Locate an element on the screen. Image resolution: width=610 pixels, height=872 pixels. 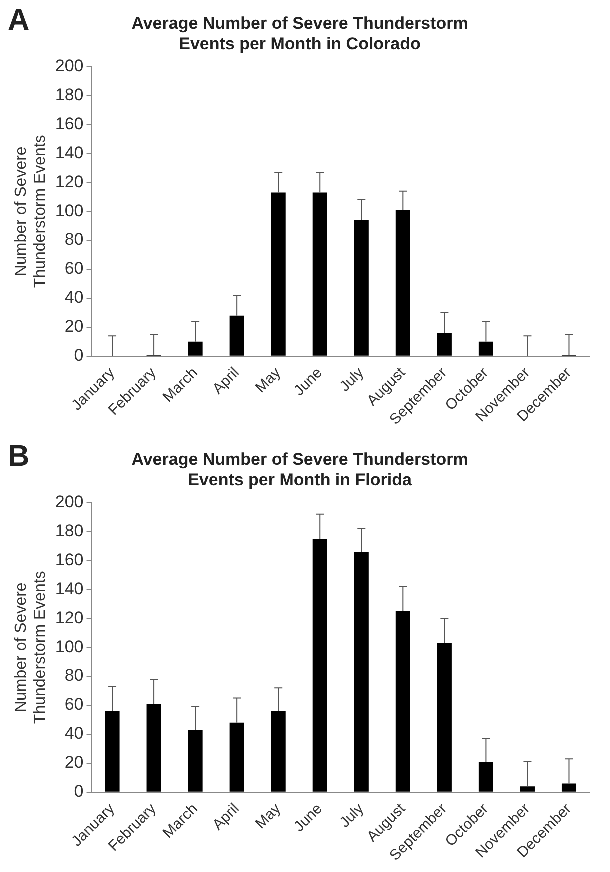
text: B is located at coordinates (19, 457).